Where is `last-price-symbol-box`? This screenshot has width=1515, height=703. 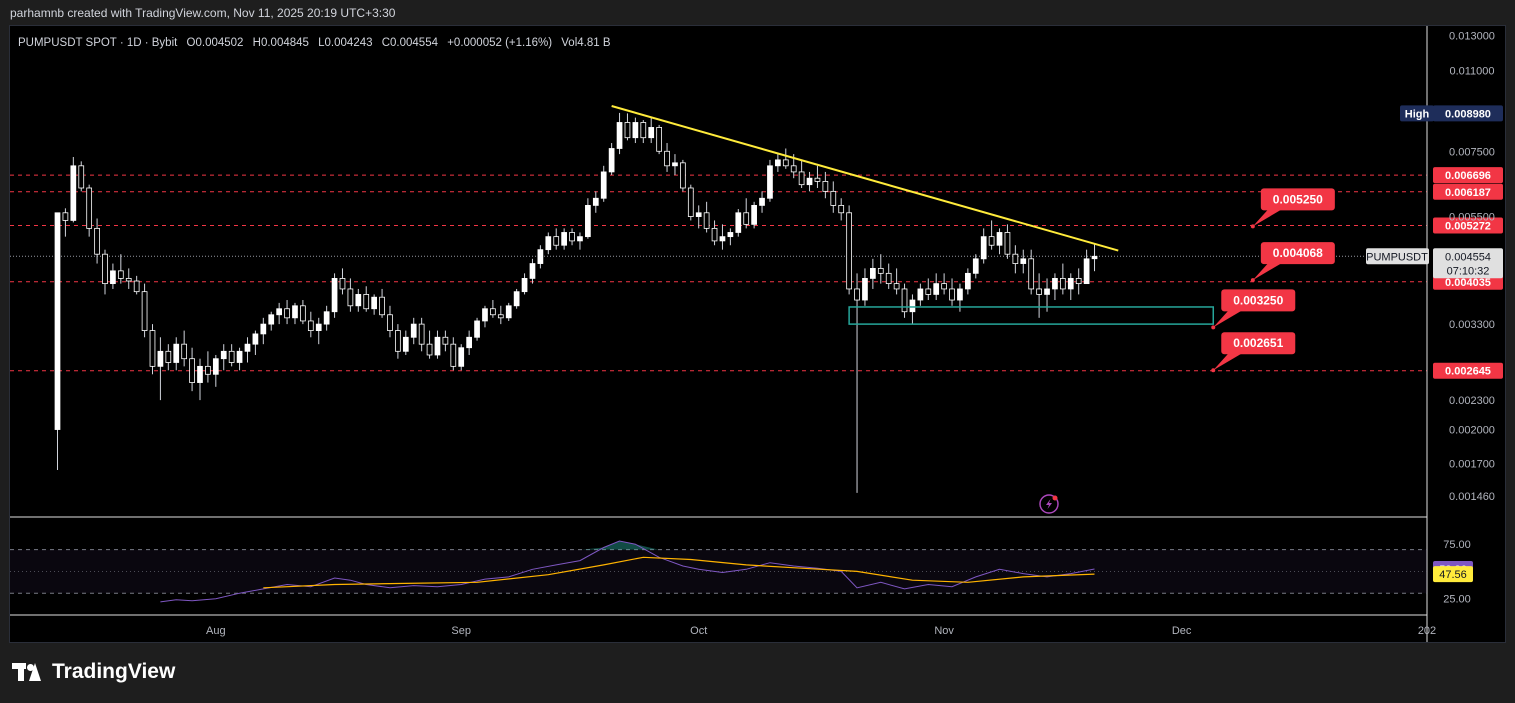
last-price-symbol-box is located at coordinates (1397, 256).